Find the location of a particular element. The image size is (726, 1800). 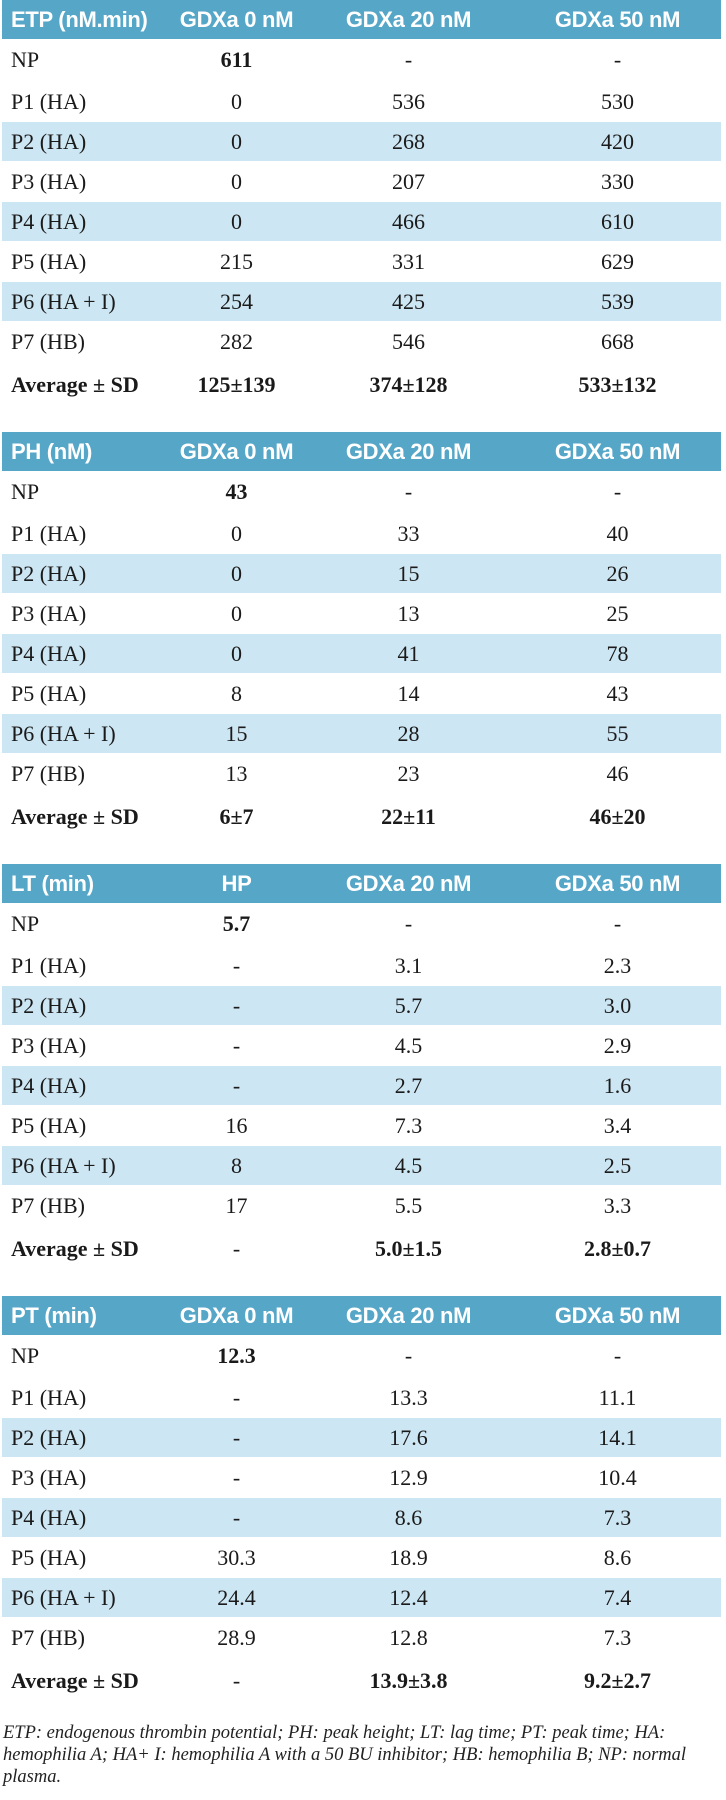

cell: 7.3 is located at coordinates (617, 1637).